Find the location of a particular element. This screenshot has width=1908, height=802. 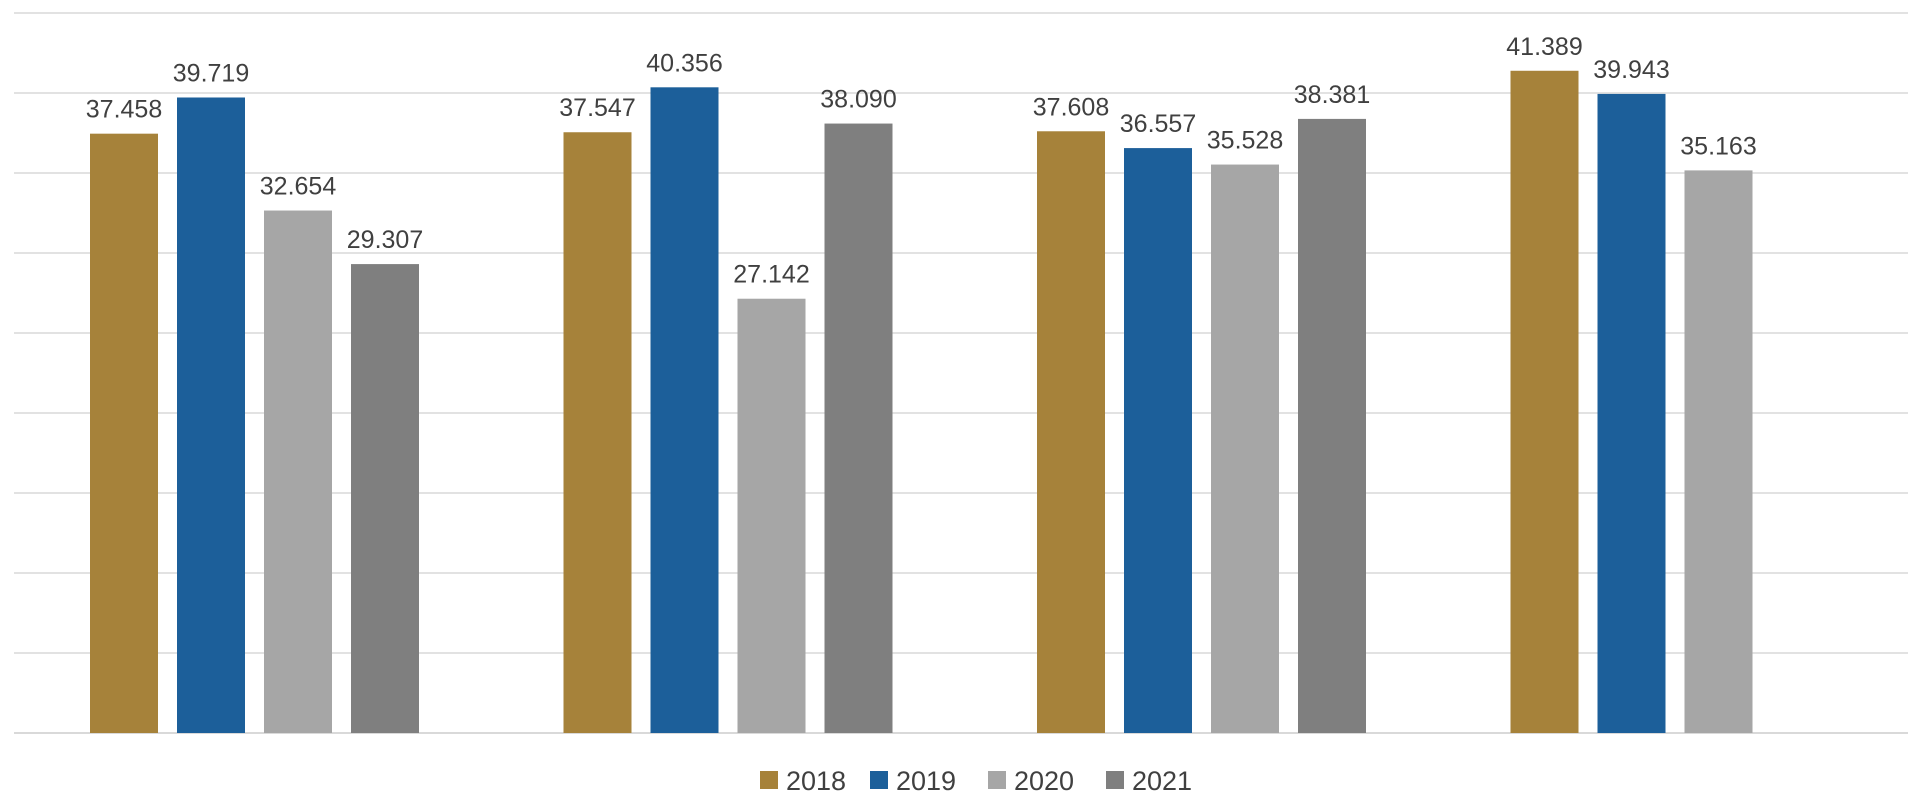

data-label-2021-group-1: 29.307 is located at coordinates (385, 240).